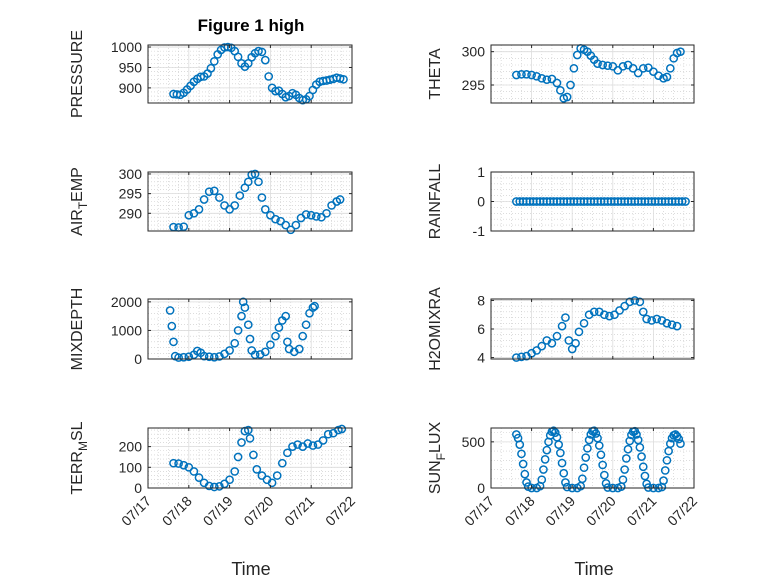 This screenshot has width=778, height=583. What do you see at coordinates (601, 511) in the screenshot?
I see `sun_flux-xtick-label: 07/20` at bounding box center [601, 511].